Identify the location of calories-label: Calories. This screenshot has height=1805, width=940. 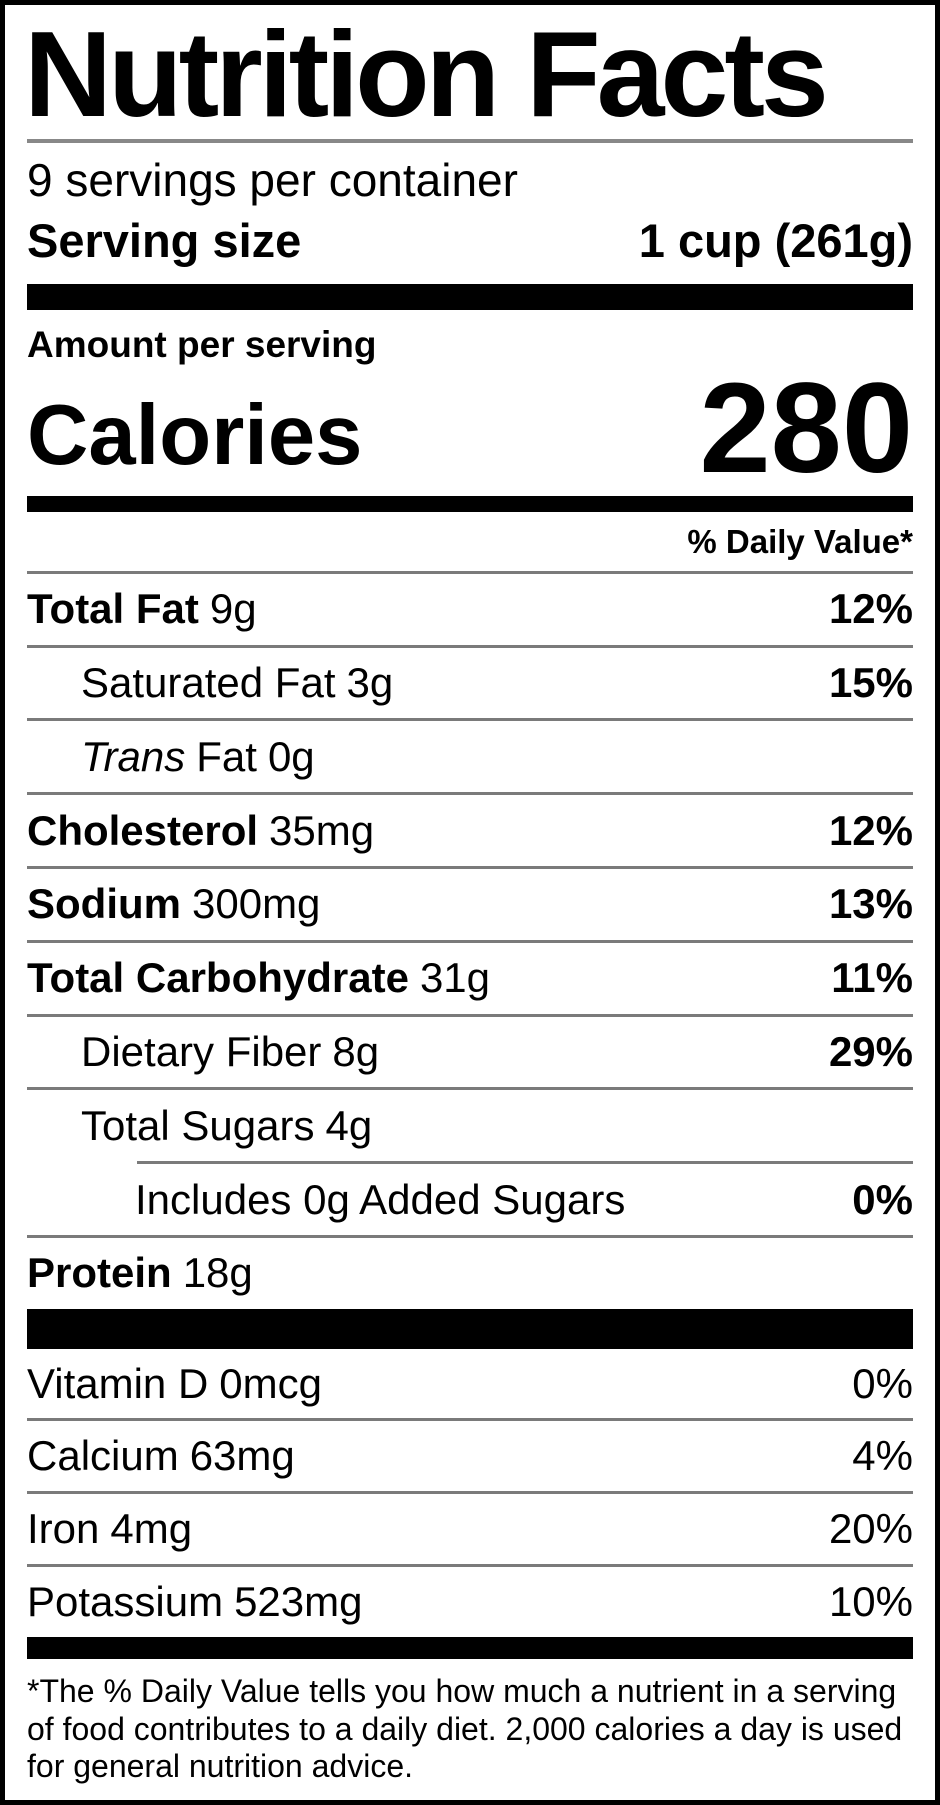
(195, 435).